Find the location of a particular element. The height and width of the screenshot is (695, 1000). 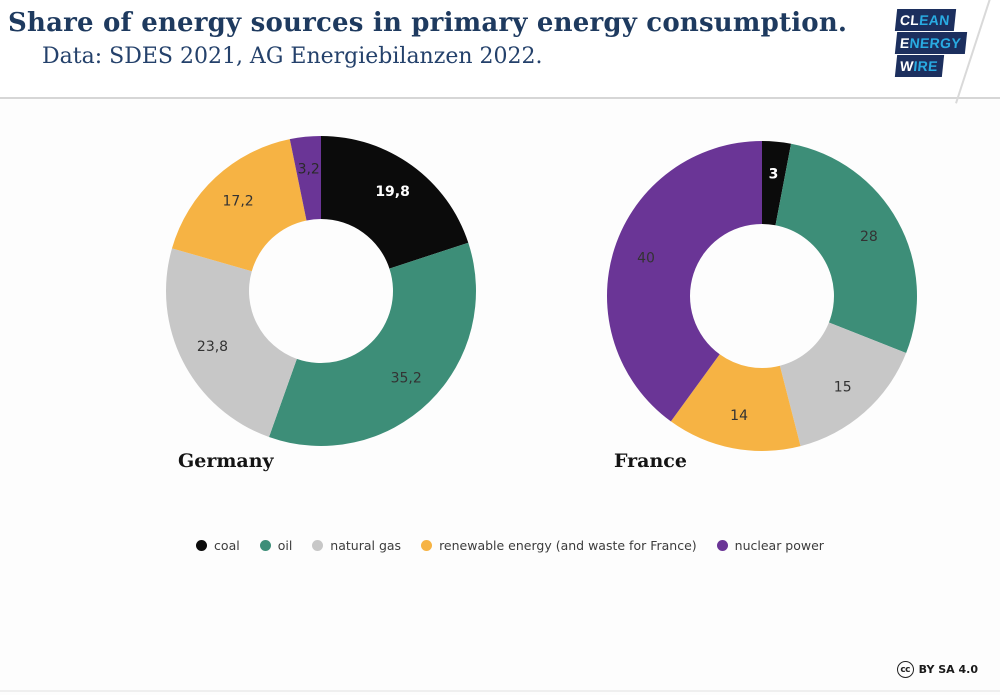

legend-label-nuclear-power: nuclear power is located at coordinates (779, 545).